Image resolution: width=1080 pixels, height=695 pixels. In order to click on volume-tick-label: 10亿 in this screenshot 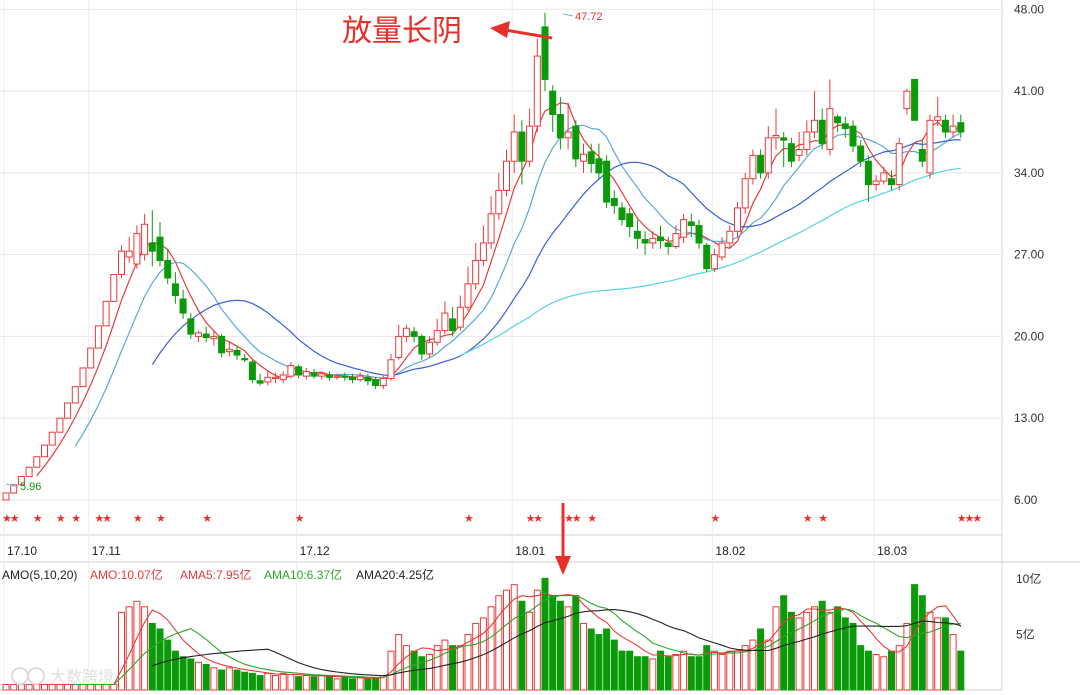, I will do `click(1028, 578)`.